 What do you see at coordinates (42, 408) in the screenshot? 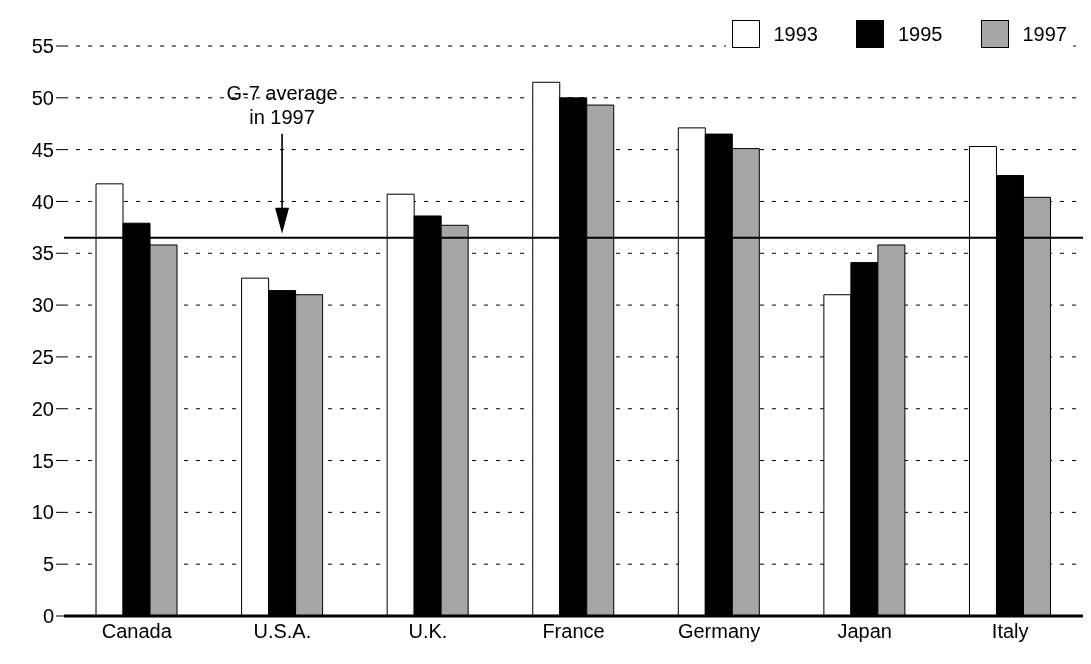
I see `y-tick-label: 20` at bounding box center [42, 408].